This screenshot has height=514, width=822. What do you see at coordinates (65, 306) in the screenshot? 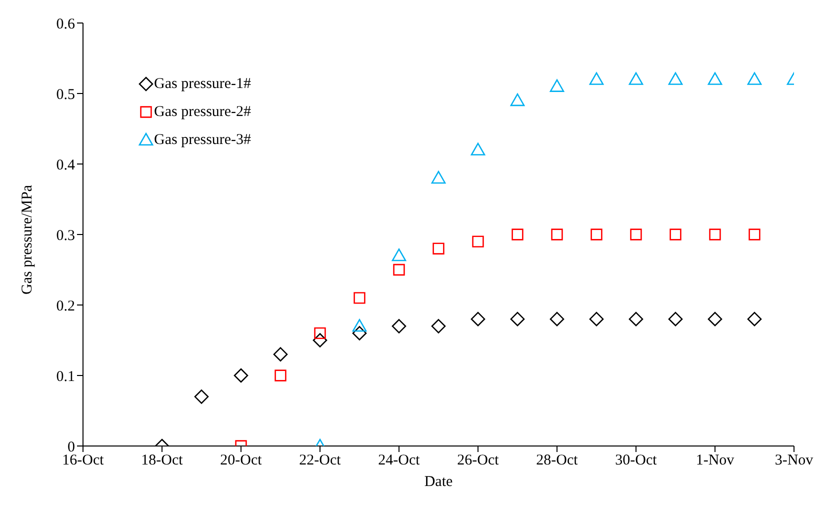
I see `y-tick-label: 0.2` at bounding box center [65, 306].